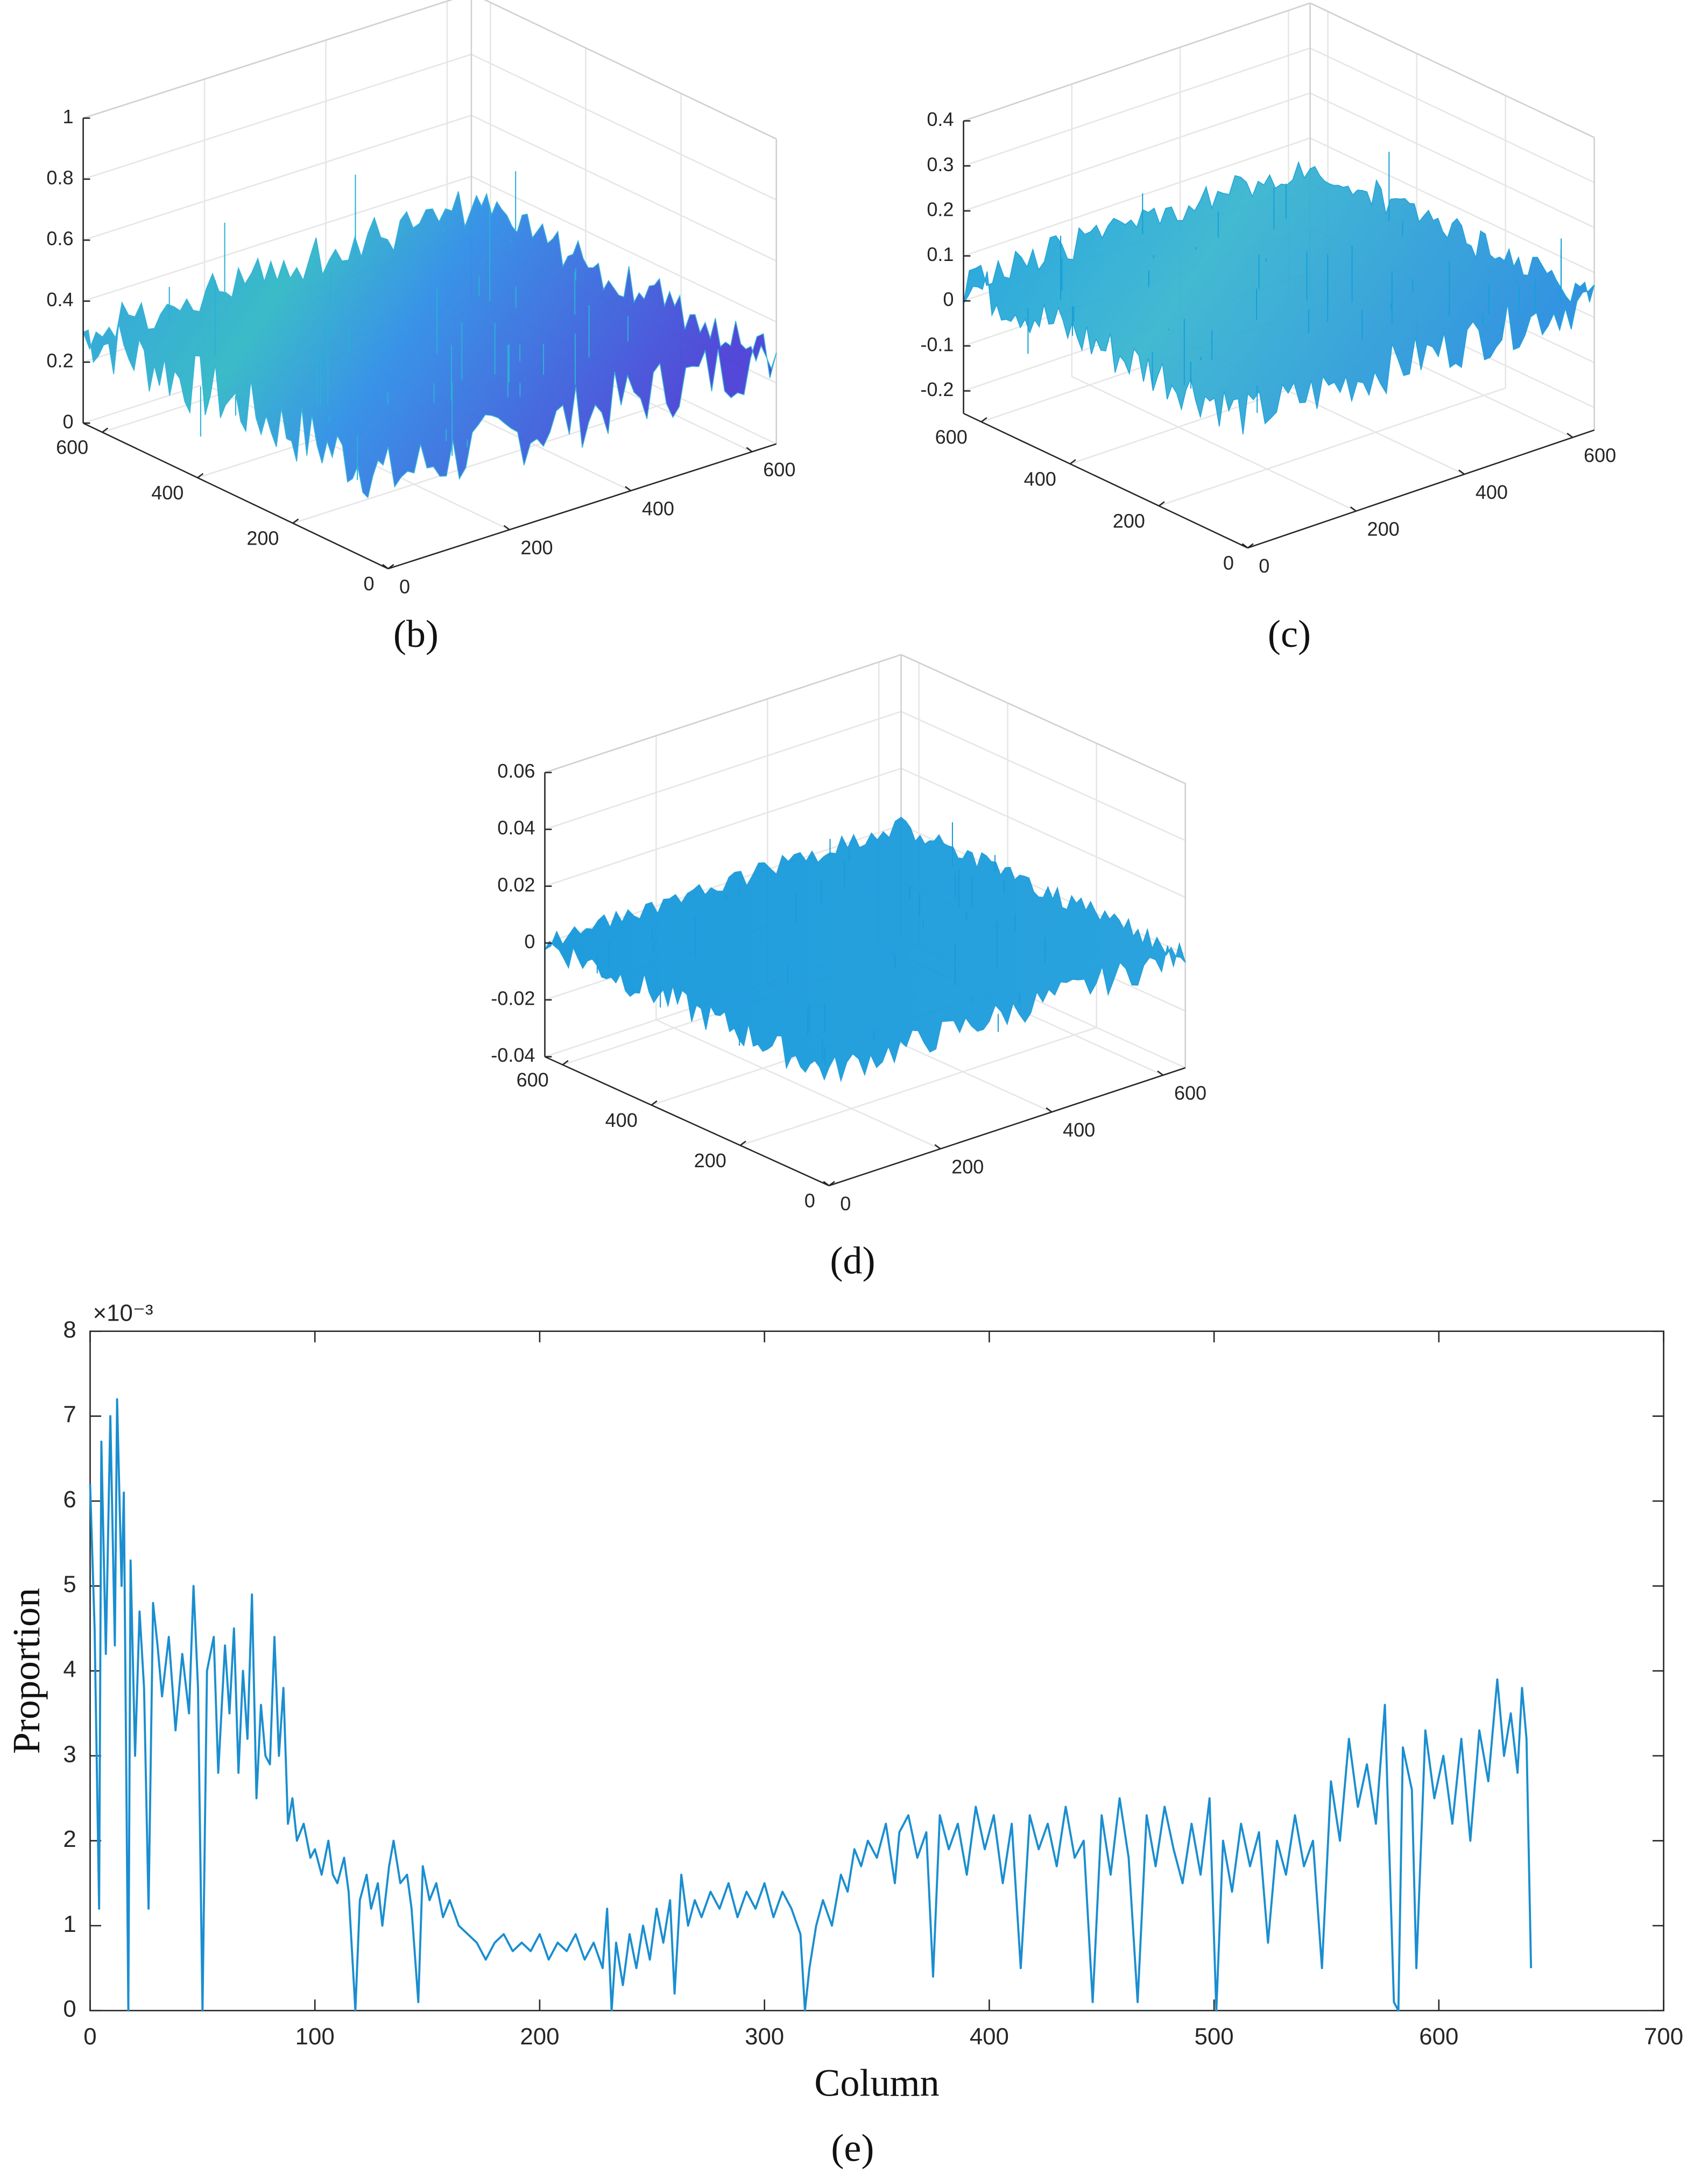  Describe the element at coordinates (516, 828) in the screenshot. I see `z-tick-label: 0.04` at that location.